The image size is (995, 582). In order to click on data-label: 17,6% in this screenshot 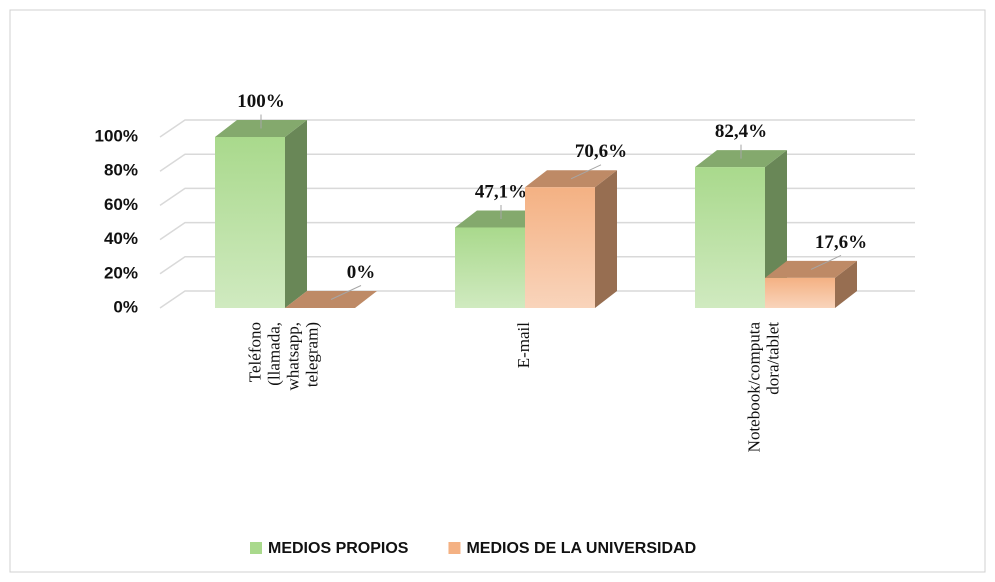, I will do `click(841, 242)`.